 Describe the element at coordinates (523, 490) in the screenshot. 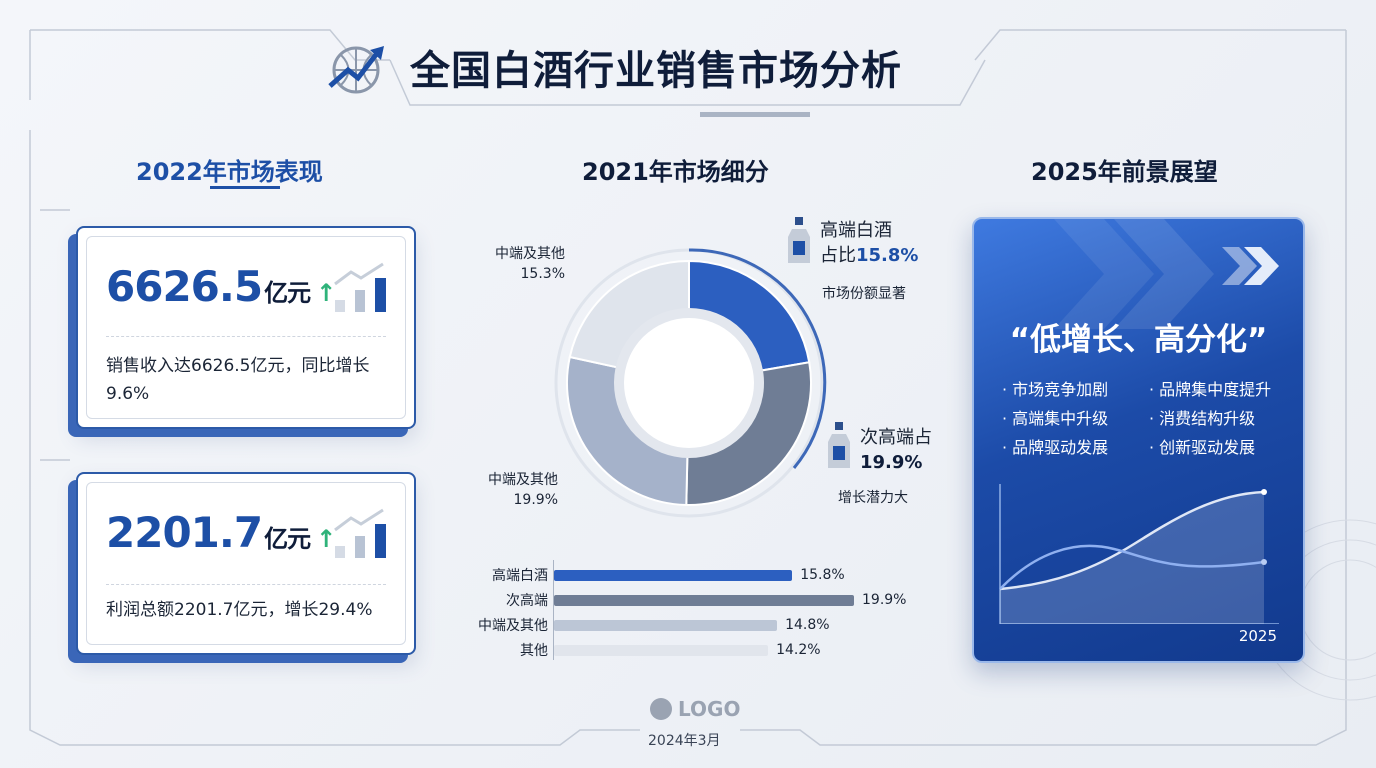

I see `callout-mid-bottom: 中端及其他 19.9%` at that location.